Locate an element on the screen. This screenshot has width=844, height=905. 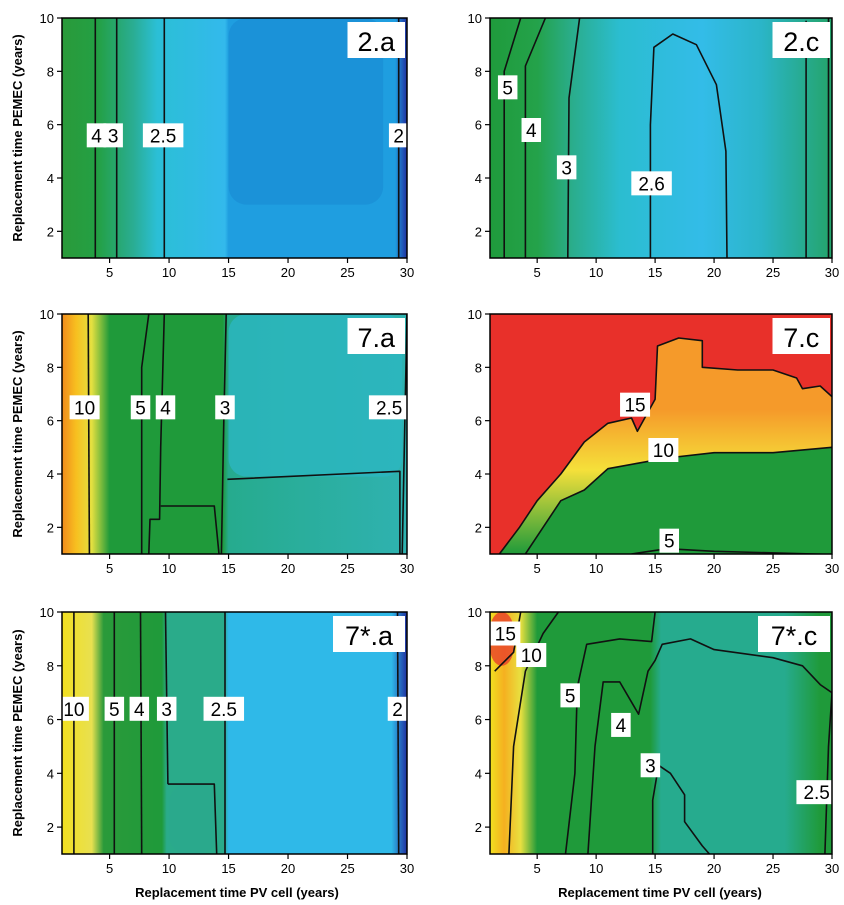
panel-7.c: 15 10 5 7.c 5 10 15 20 25 30 2 4 6 8 10 is located at coordinates (654, 441).